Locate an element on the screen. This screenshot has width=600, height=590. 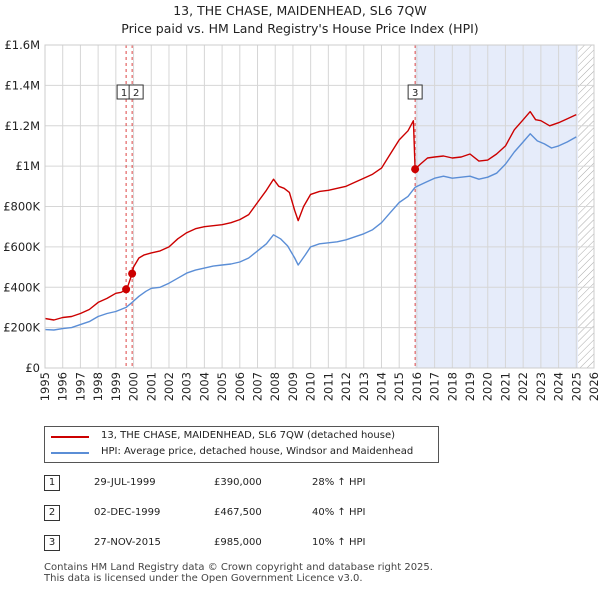
x-tick-label: 2016 is located at coordinates (417, 386).